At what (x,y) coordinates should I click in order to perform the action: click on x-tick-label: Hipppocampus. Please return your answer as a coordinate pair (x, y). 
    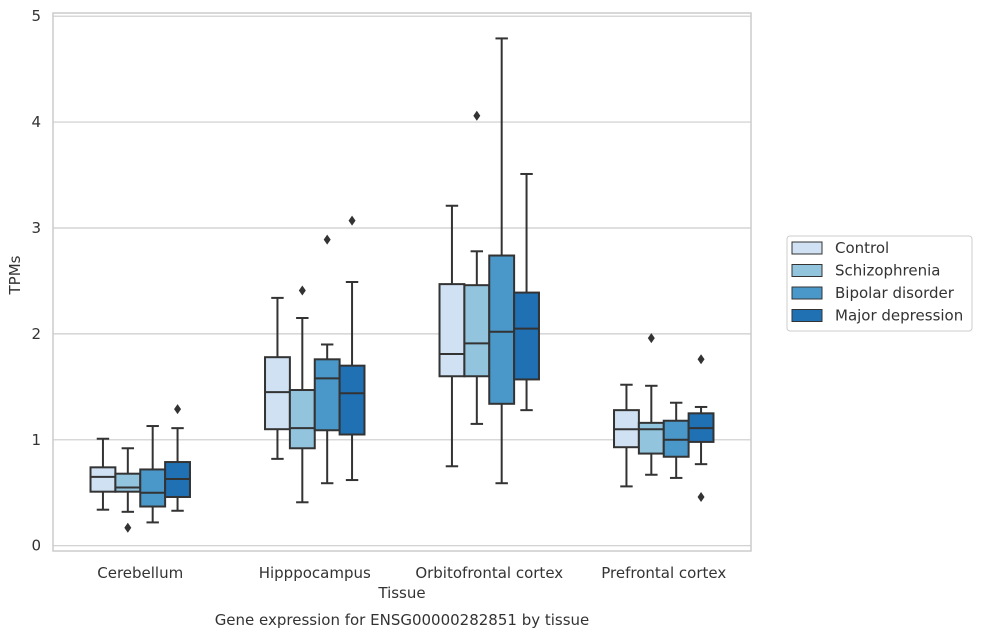
    Looking at the image, I should click on (315, 573).